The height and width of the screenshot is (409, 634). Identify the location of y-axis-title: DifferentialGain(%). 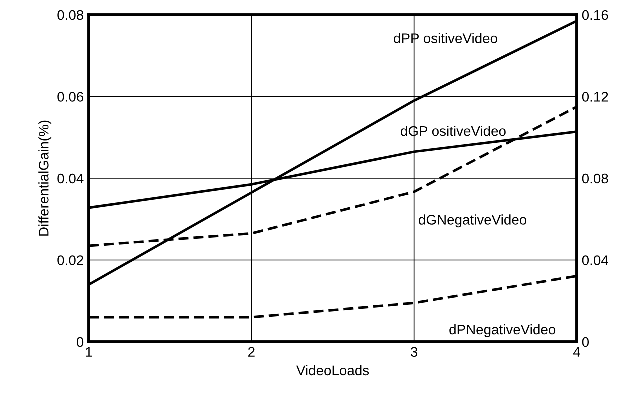
(45, 178).